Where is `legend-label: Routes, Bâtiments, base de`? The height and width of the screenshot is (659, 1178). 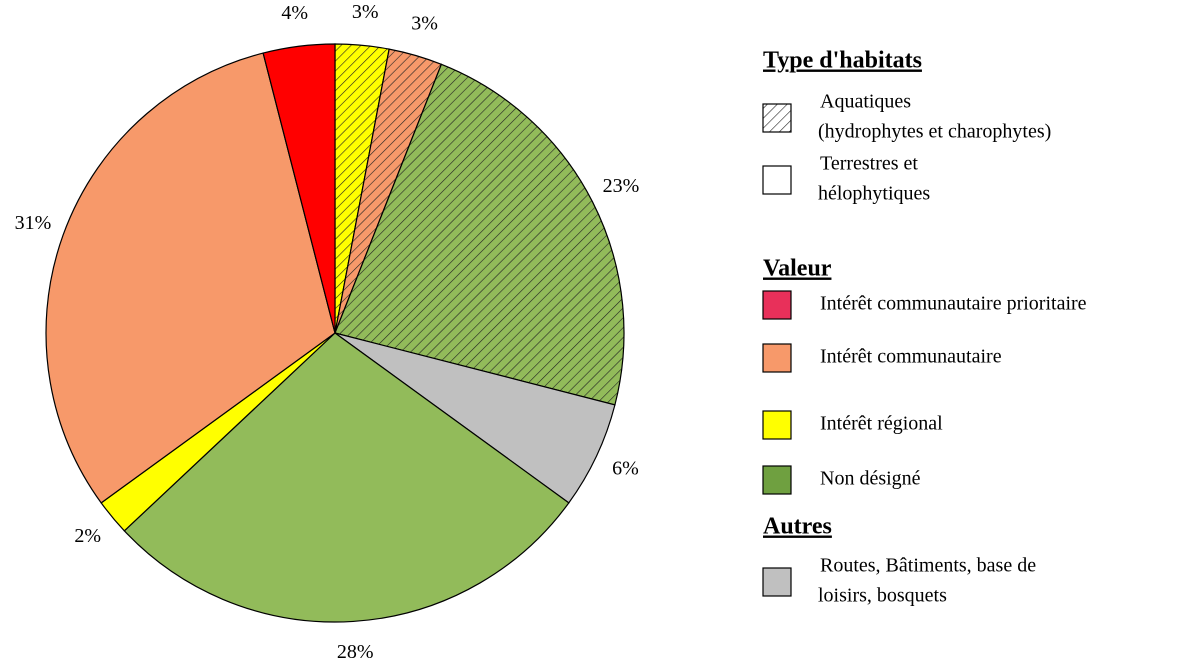
legend-label: Routes, Bâtiments, base de is located at coordinates (928, 566).